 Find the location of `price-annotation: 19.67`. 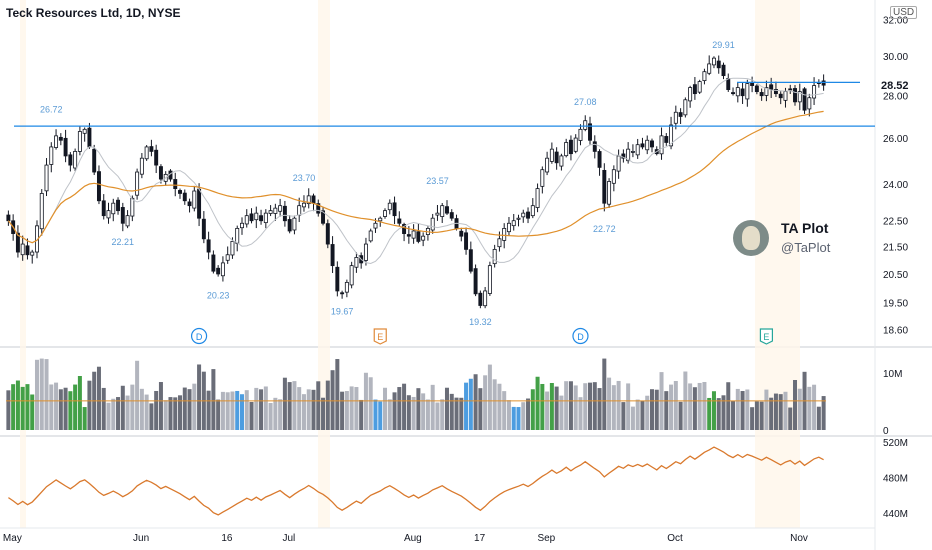

price-annotation: 19.67 is located at coordinates (342, 312).